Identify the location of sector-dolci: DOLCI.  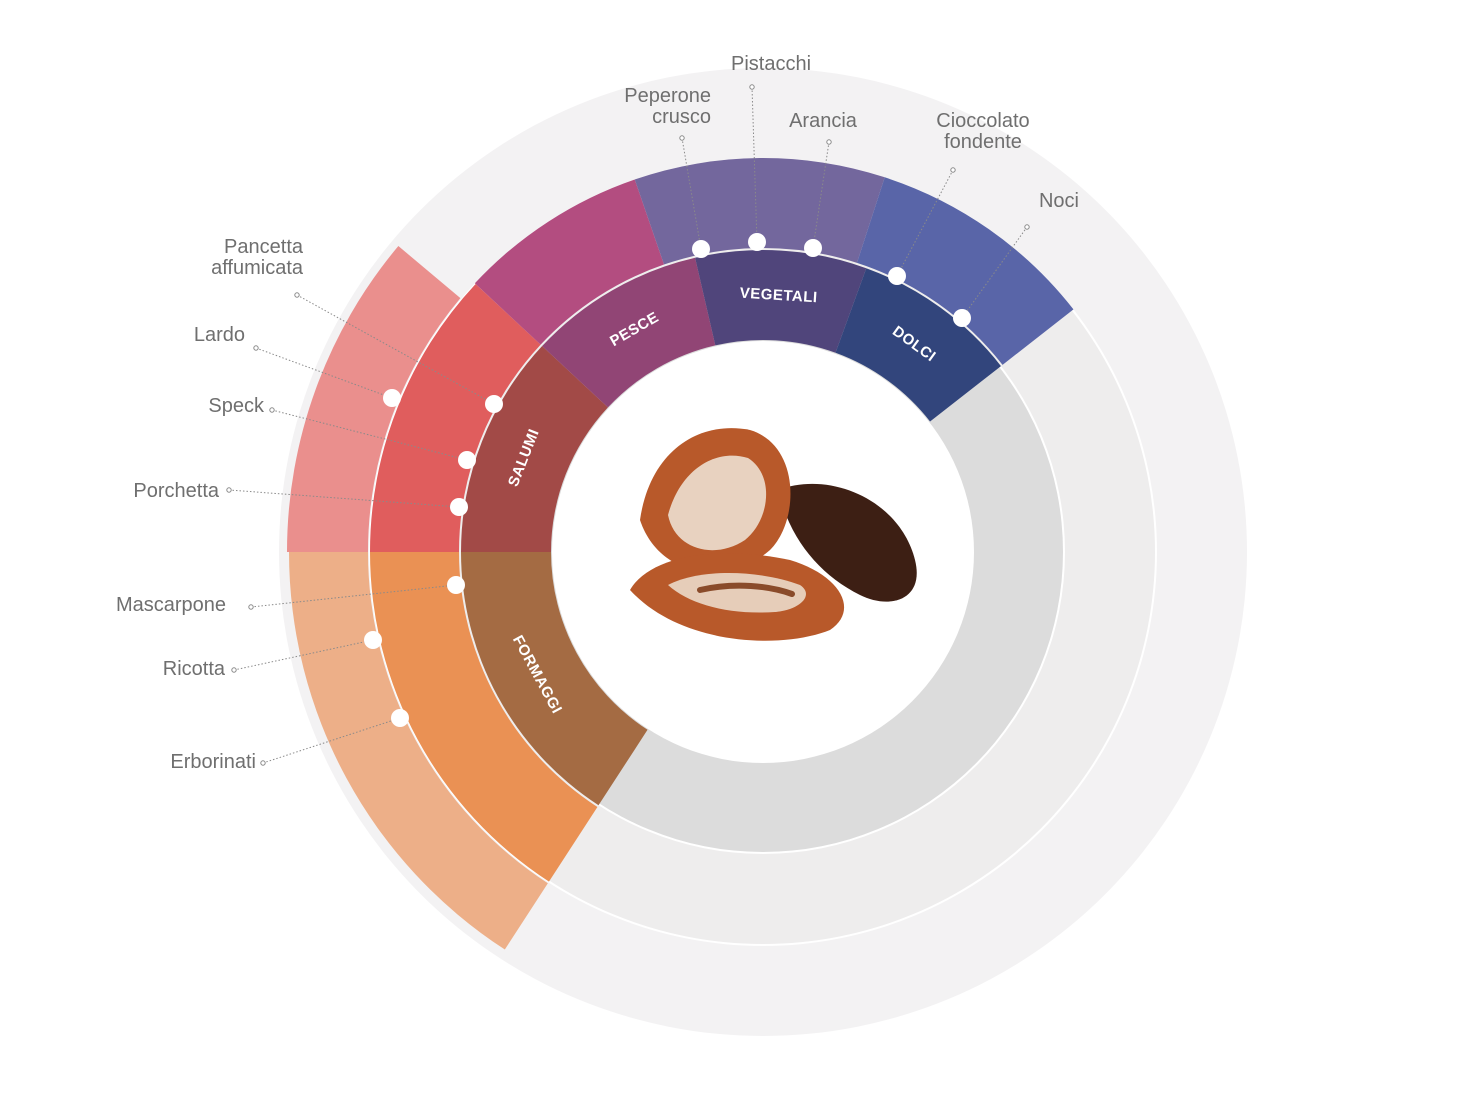
(954, 299).